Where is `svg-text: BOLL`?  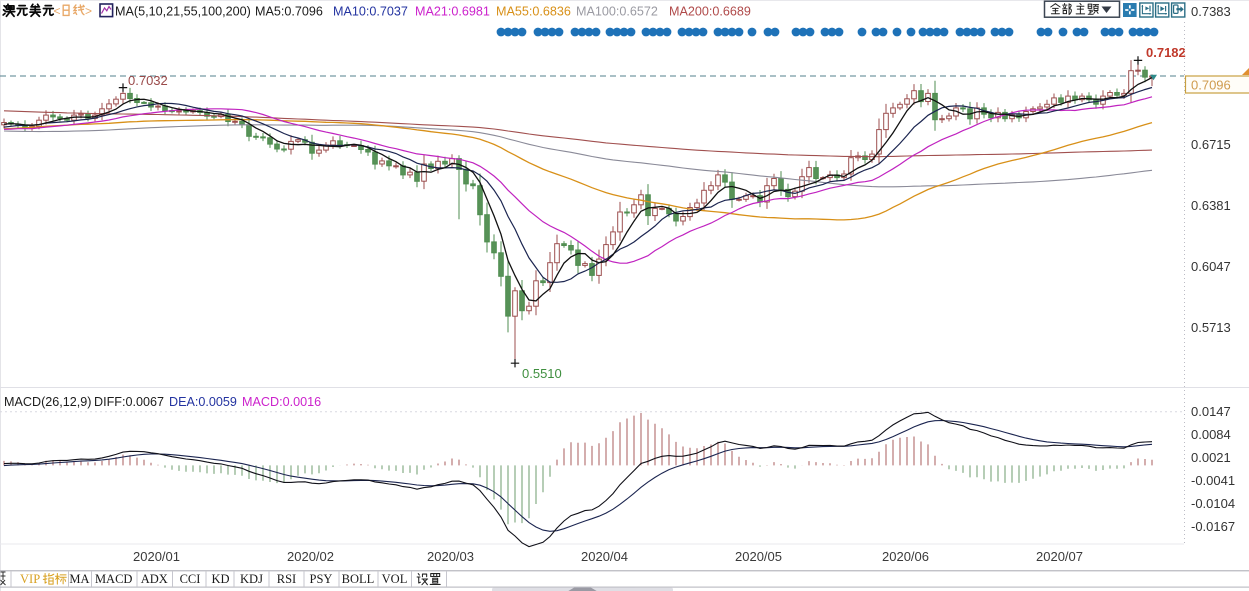
svg-text: BOLL is located at coordinates (358, 579).